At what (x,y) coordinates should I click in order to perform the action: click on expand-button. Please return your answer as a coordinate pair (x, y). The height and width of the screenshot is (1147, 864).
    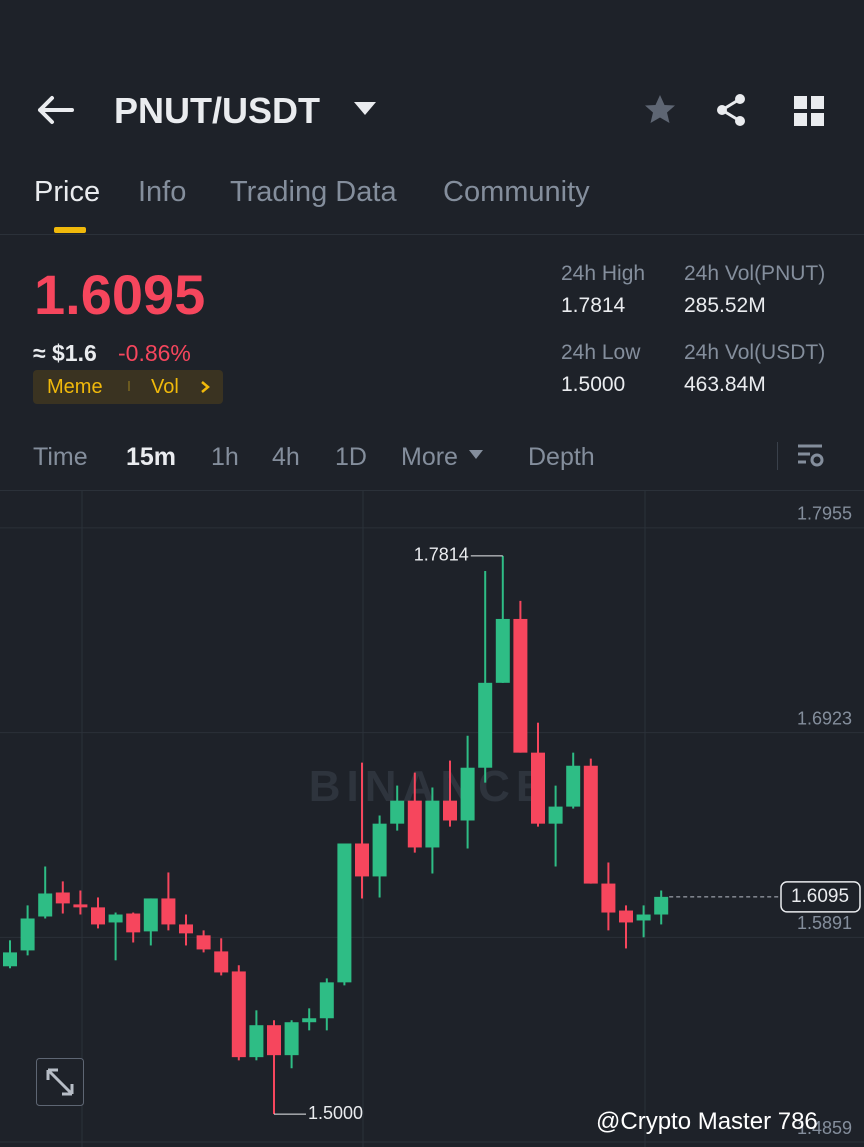
    Looking at the image, I should click on (60, 1082).